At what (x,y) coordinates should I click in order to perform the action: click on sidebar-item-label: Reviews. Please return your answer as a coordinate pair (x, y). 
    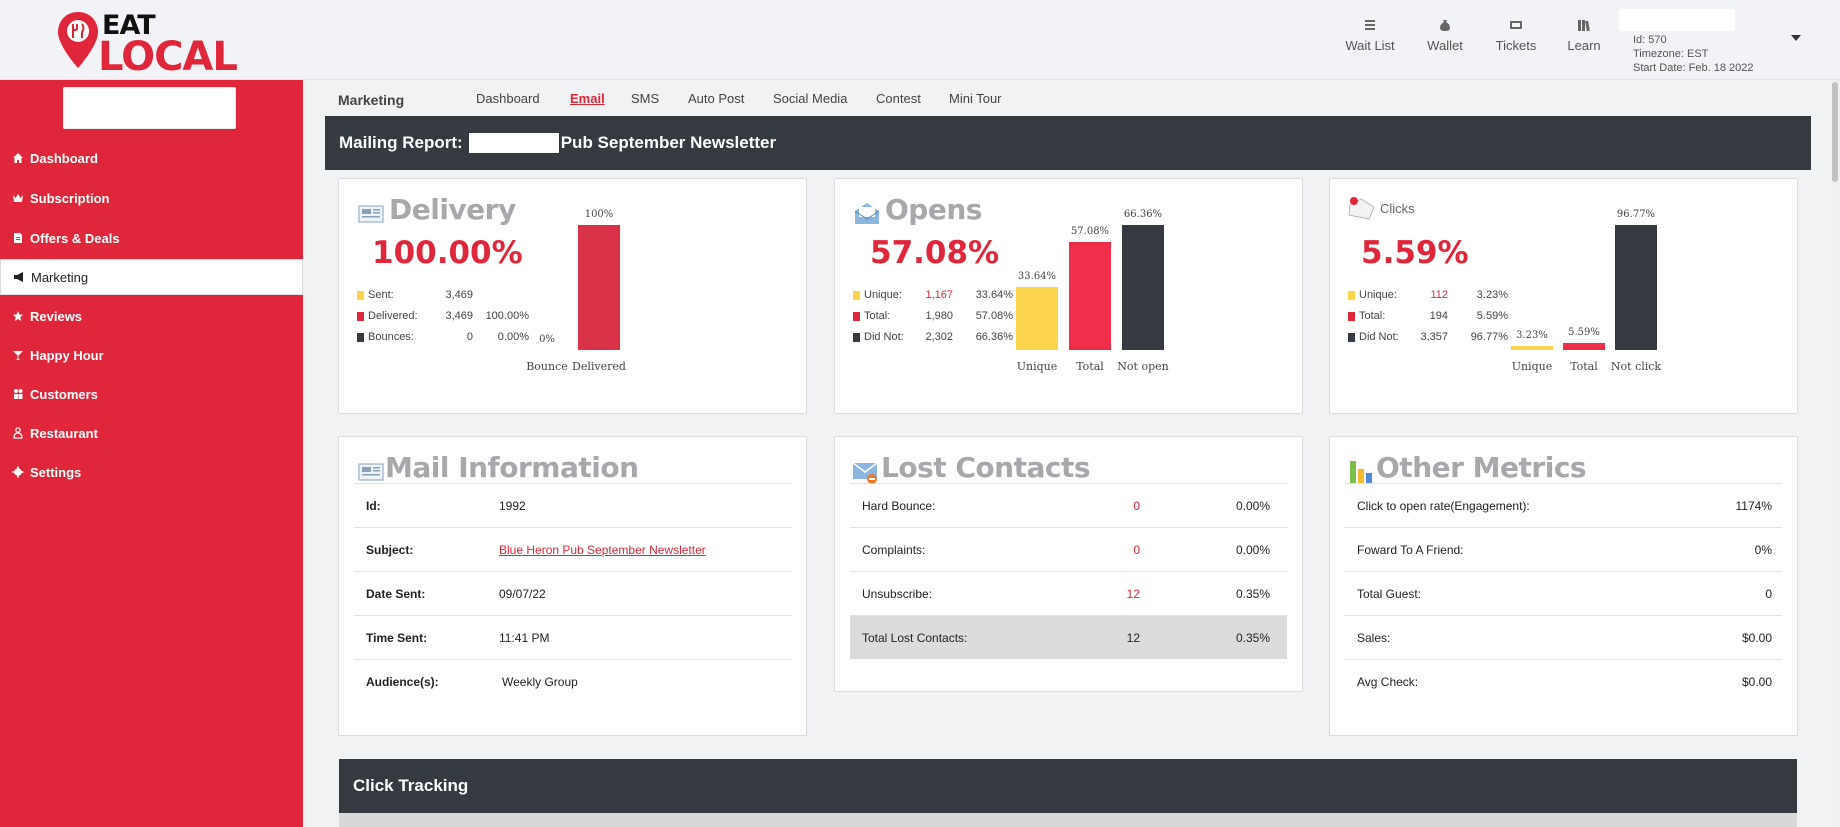
    Looking at the image, I should click on (56, 316).